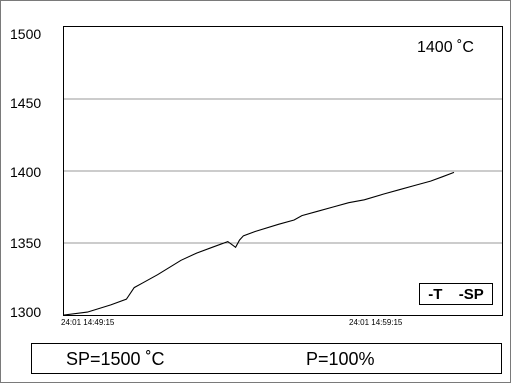 The height and width of the screenshot is (383, 511). Describe the element at coordinates (471, 294) in the screenshot. I see `legend-item-setpoint: -SP` at that location.